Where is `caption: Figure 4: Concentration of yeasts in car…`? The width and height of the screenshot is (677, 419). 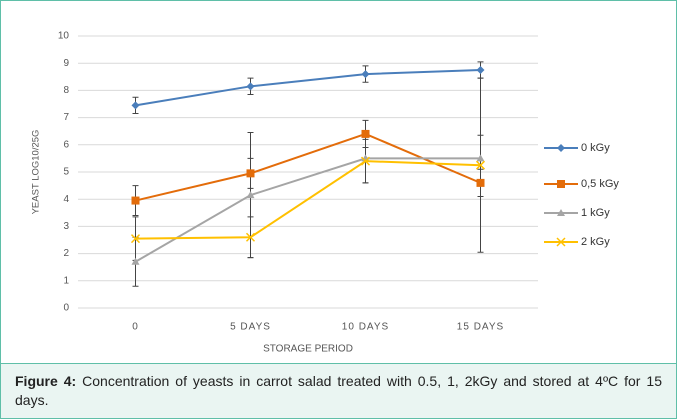 caption: Figure 4: Concentration of yeasts in car… is located at coordinates (338, 390).